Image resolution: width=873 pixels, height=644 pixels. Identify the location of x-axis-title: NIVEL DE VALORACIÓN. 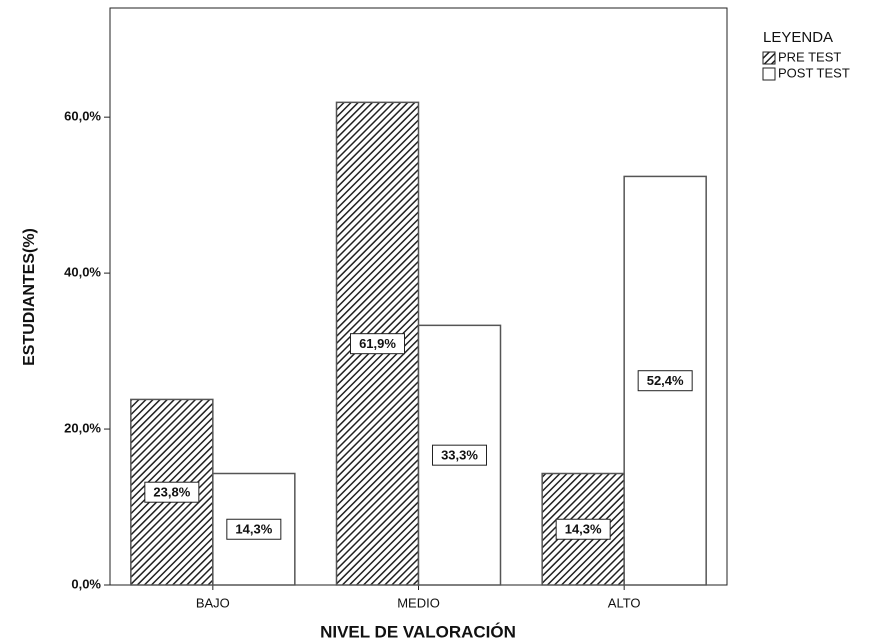
(418, 631).